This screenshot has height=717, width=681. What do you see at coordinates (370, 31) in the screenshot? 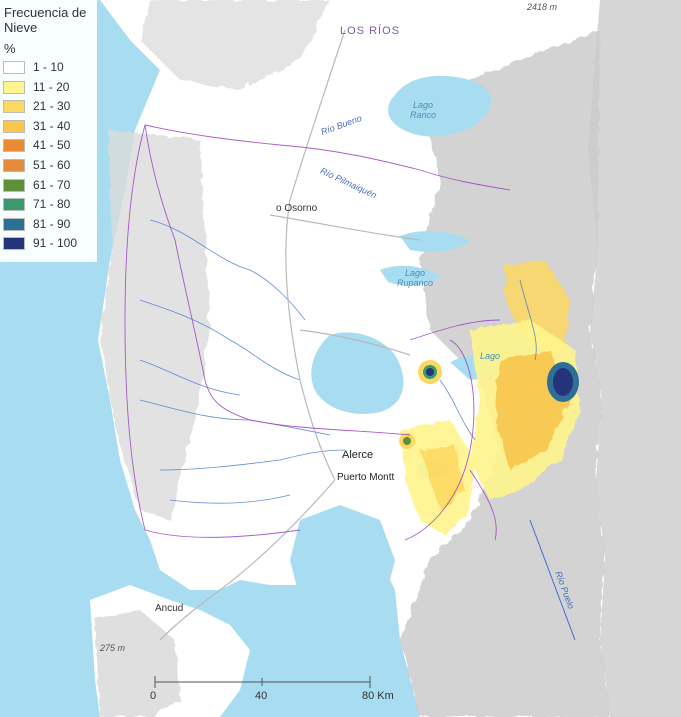
I see `region-label-los-rios: LOS RÍOS` at bounding box center [370, 31].